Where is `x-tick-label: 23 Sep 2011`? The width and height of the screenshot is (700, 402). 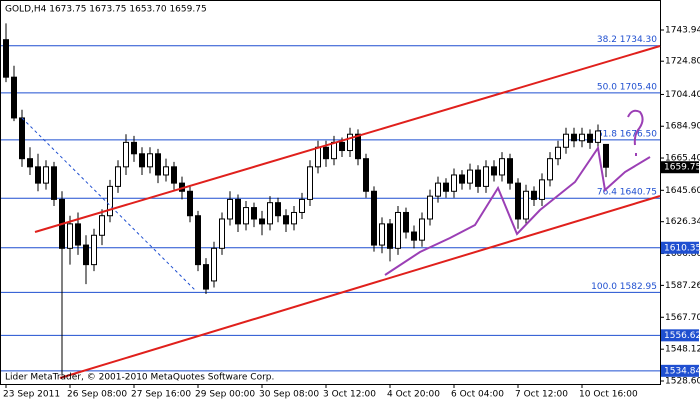
x-tick-label: 23 Sep 2011 is located at coordinates (31, 395).